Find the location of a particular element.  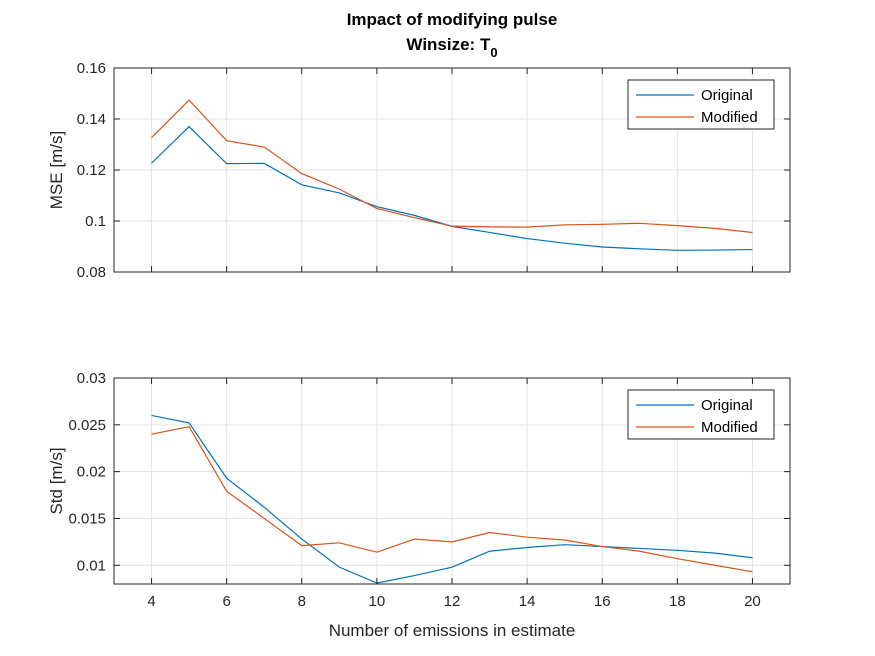

y-tick-label: 0.015 is located at coordinates (87, 518).